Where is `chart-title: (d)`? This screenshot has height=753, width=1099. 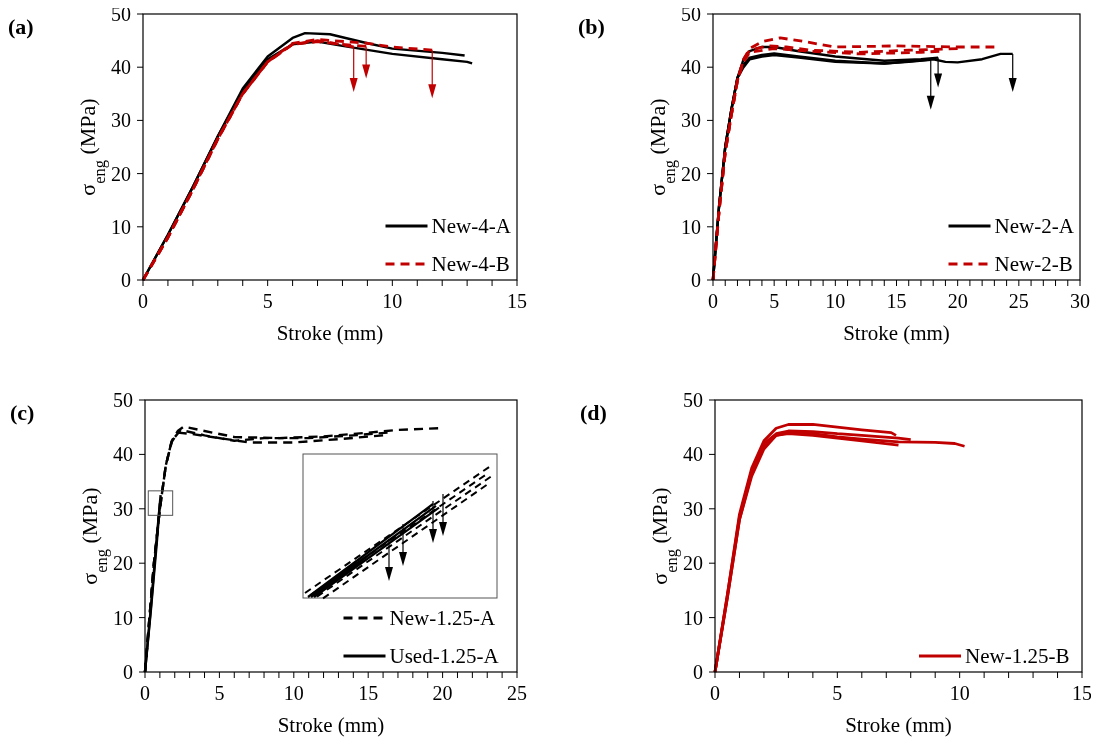
chart-title: (d) is located at coordinates (593, 412).